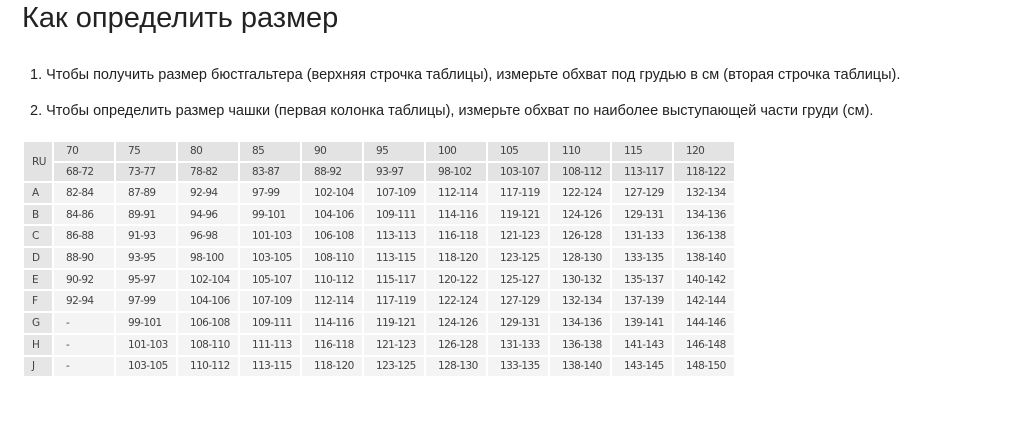  Describe the element at coordinates (146, 214) in the screenshot. I see `table-cell: 89-91` at that location.